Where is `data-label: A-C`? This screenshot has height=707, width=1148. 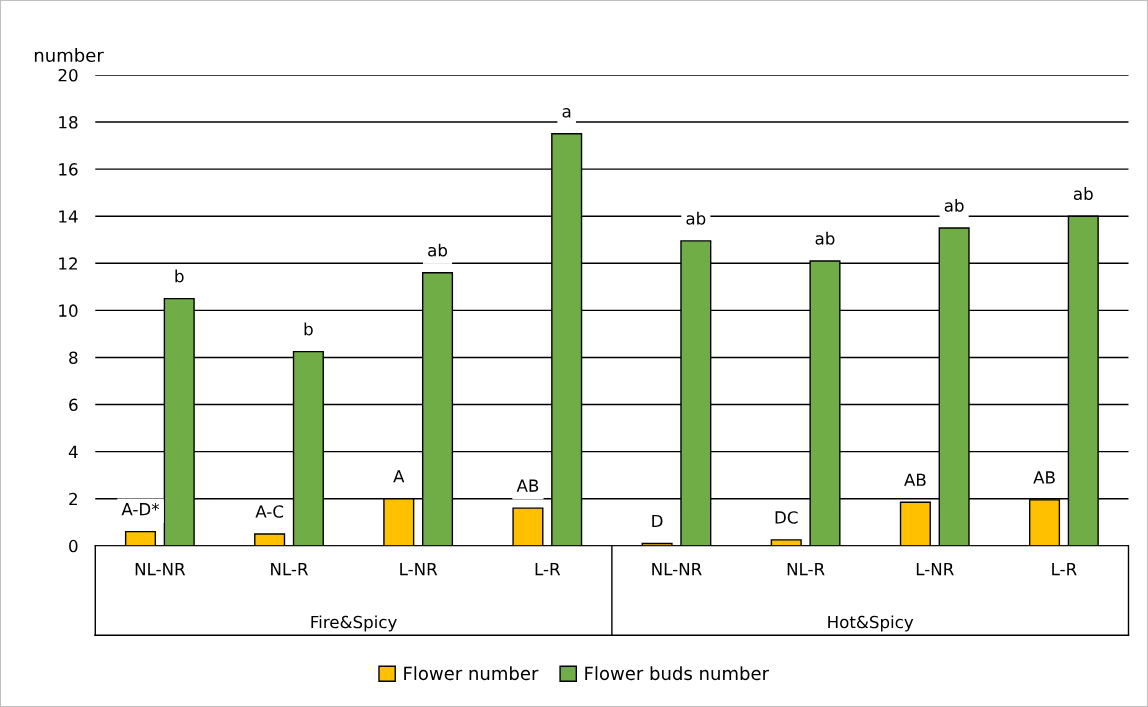
data-label: A-C is located at coordinates (269, 511).